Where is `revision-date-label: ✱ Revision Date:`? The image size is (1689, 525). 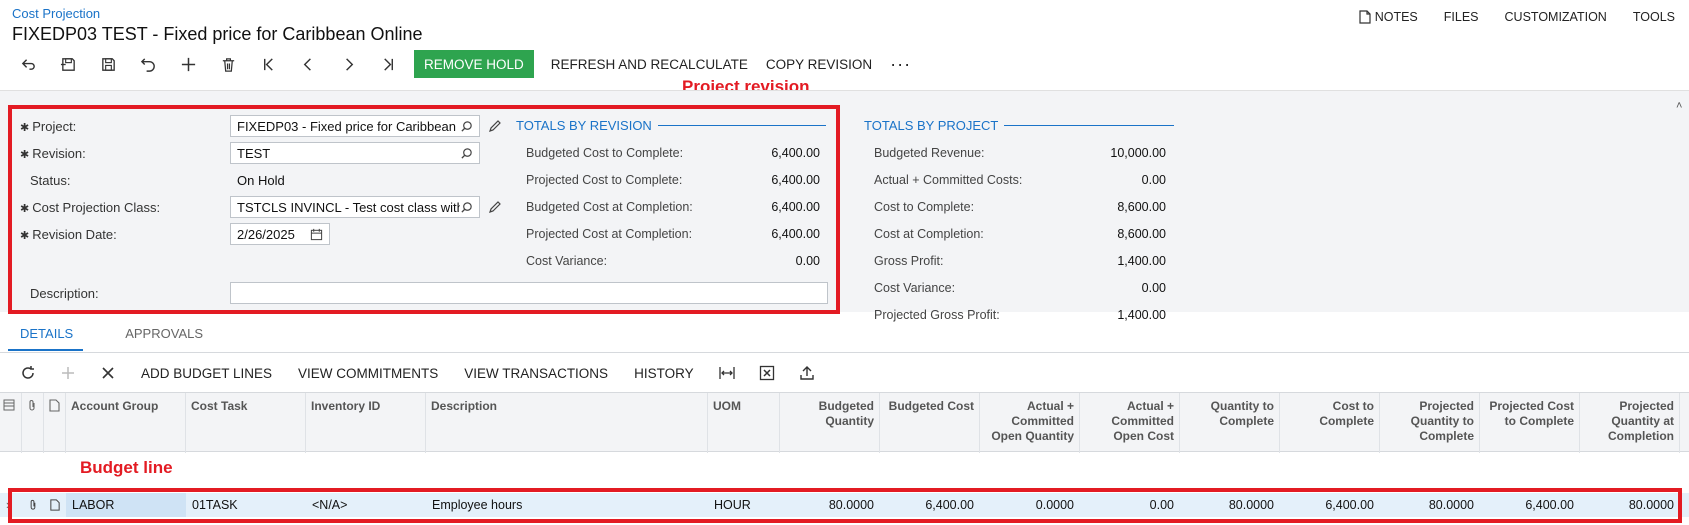
revision-date-label: ✱ Revision Date: is located at coordinates (68, 234).